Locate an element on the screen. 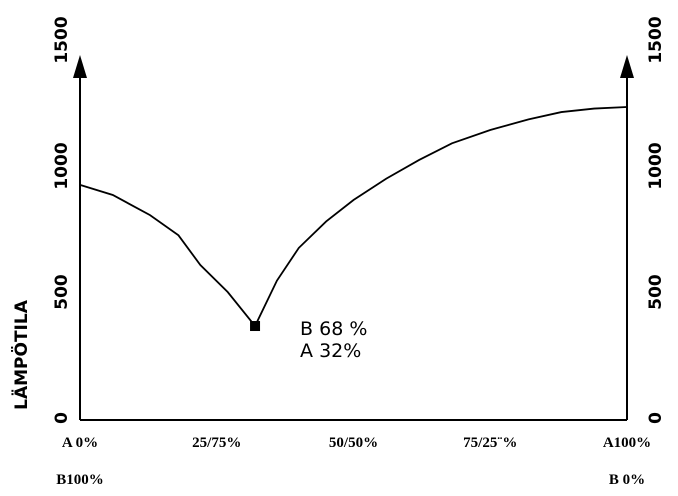 The width and height of the screenshot is (678, 496). eutectic-point is located at coordinates (255, 326).